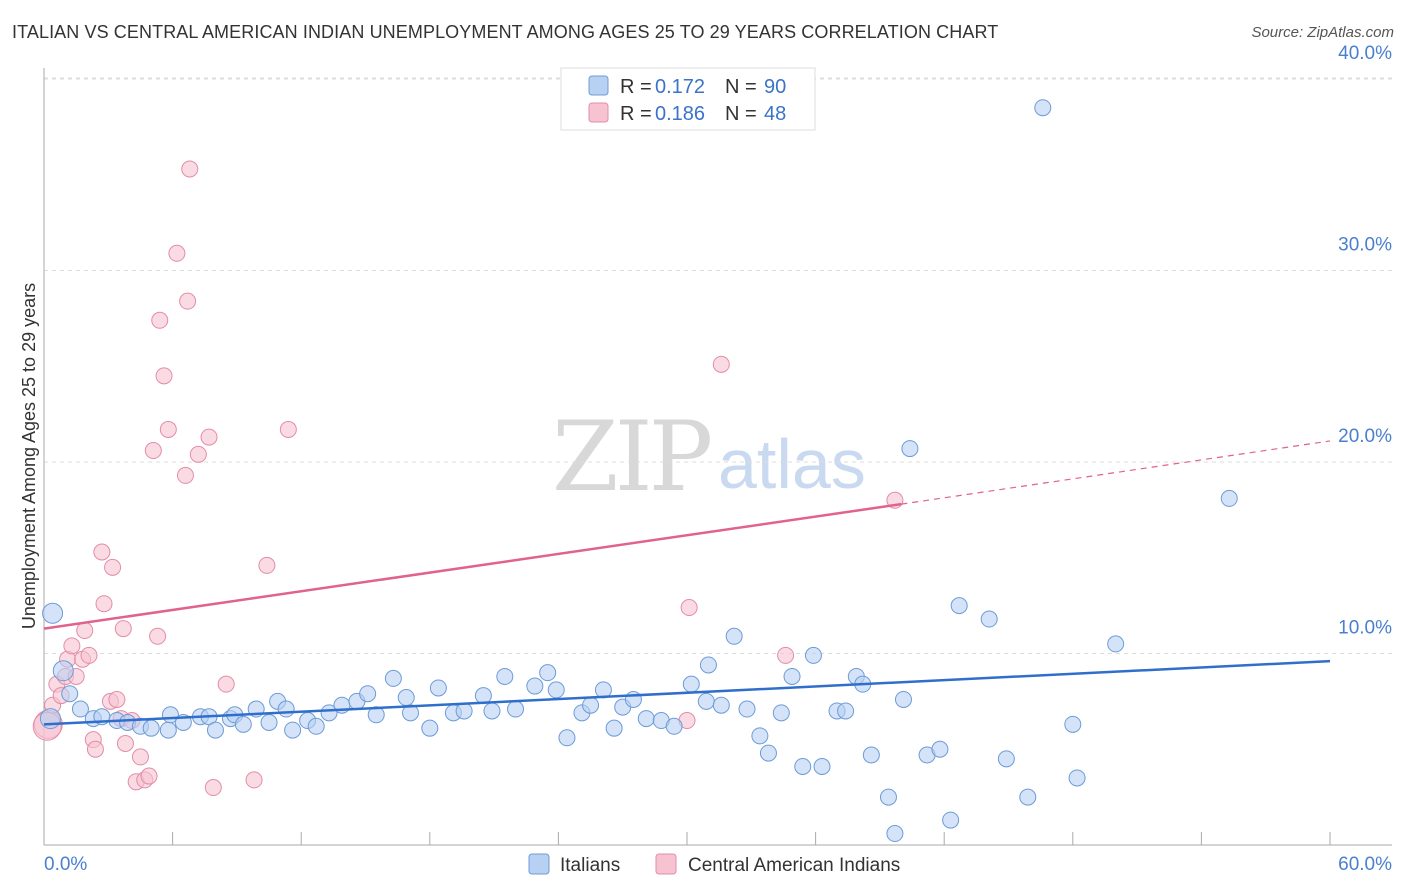 The image size is (1406, 892). What do you see at coordinates (680, 87) in the screenshot?
I see `legend-italians-r-value: 0.172` at bounding box center [680, 87].